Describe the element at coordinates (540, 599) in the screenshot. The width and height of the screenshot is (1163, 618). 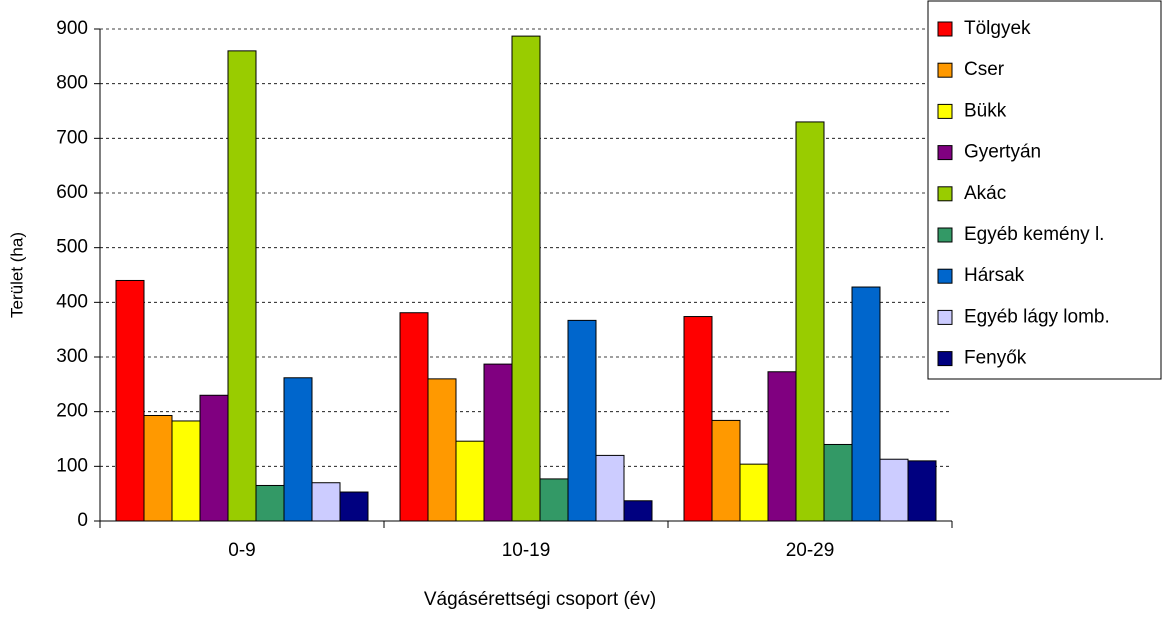
I see `x-axis-title: Vágásérettségi csoport (év)` at that location.